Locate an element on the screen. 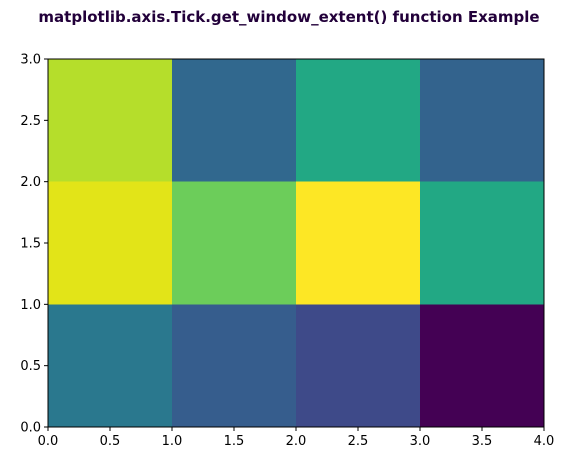 The width and height of the screenshot is (578, 466). y-tick-label: 2.0 is located at coordinates (30, 182).